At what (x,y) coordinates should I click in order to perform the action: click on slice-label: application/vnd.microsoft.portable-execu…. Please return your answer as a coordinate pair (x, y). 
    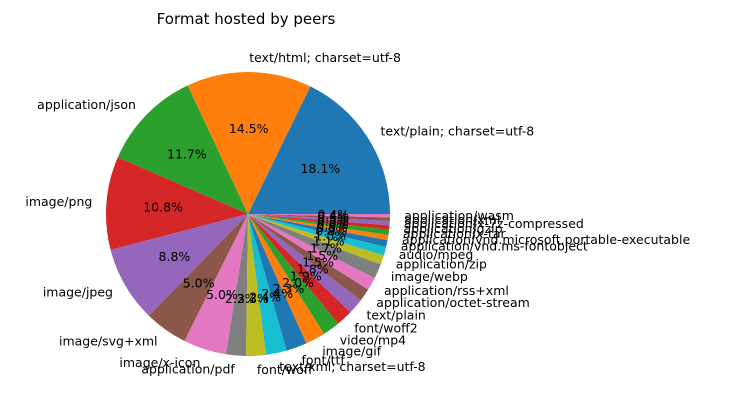
    Looking at the image, I should click on (546, 239).